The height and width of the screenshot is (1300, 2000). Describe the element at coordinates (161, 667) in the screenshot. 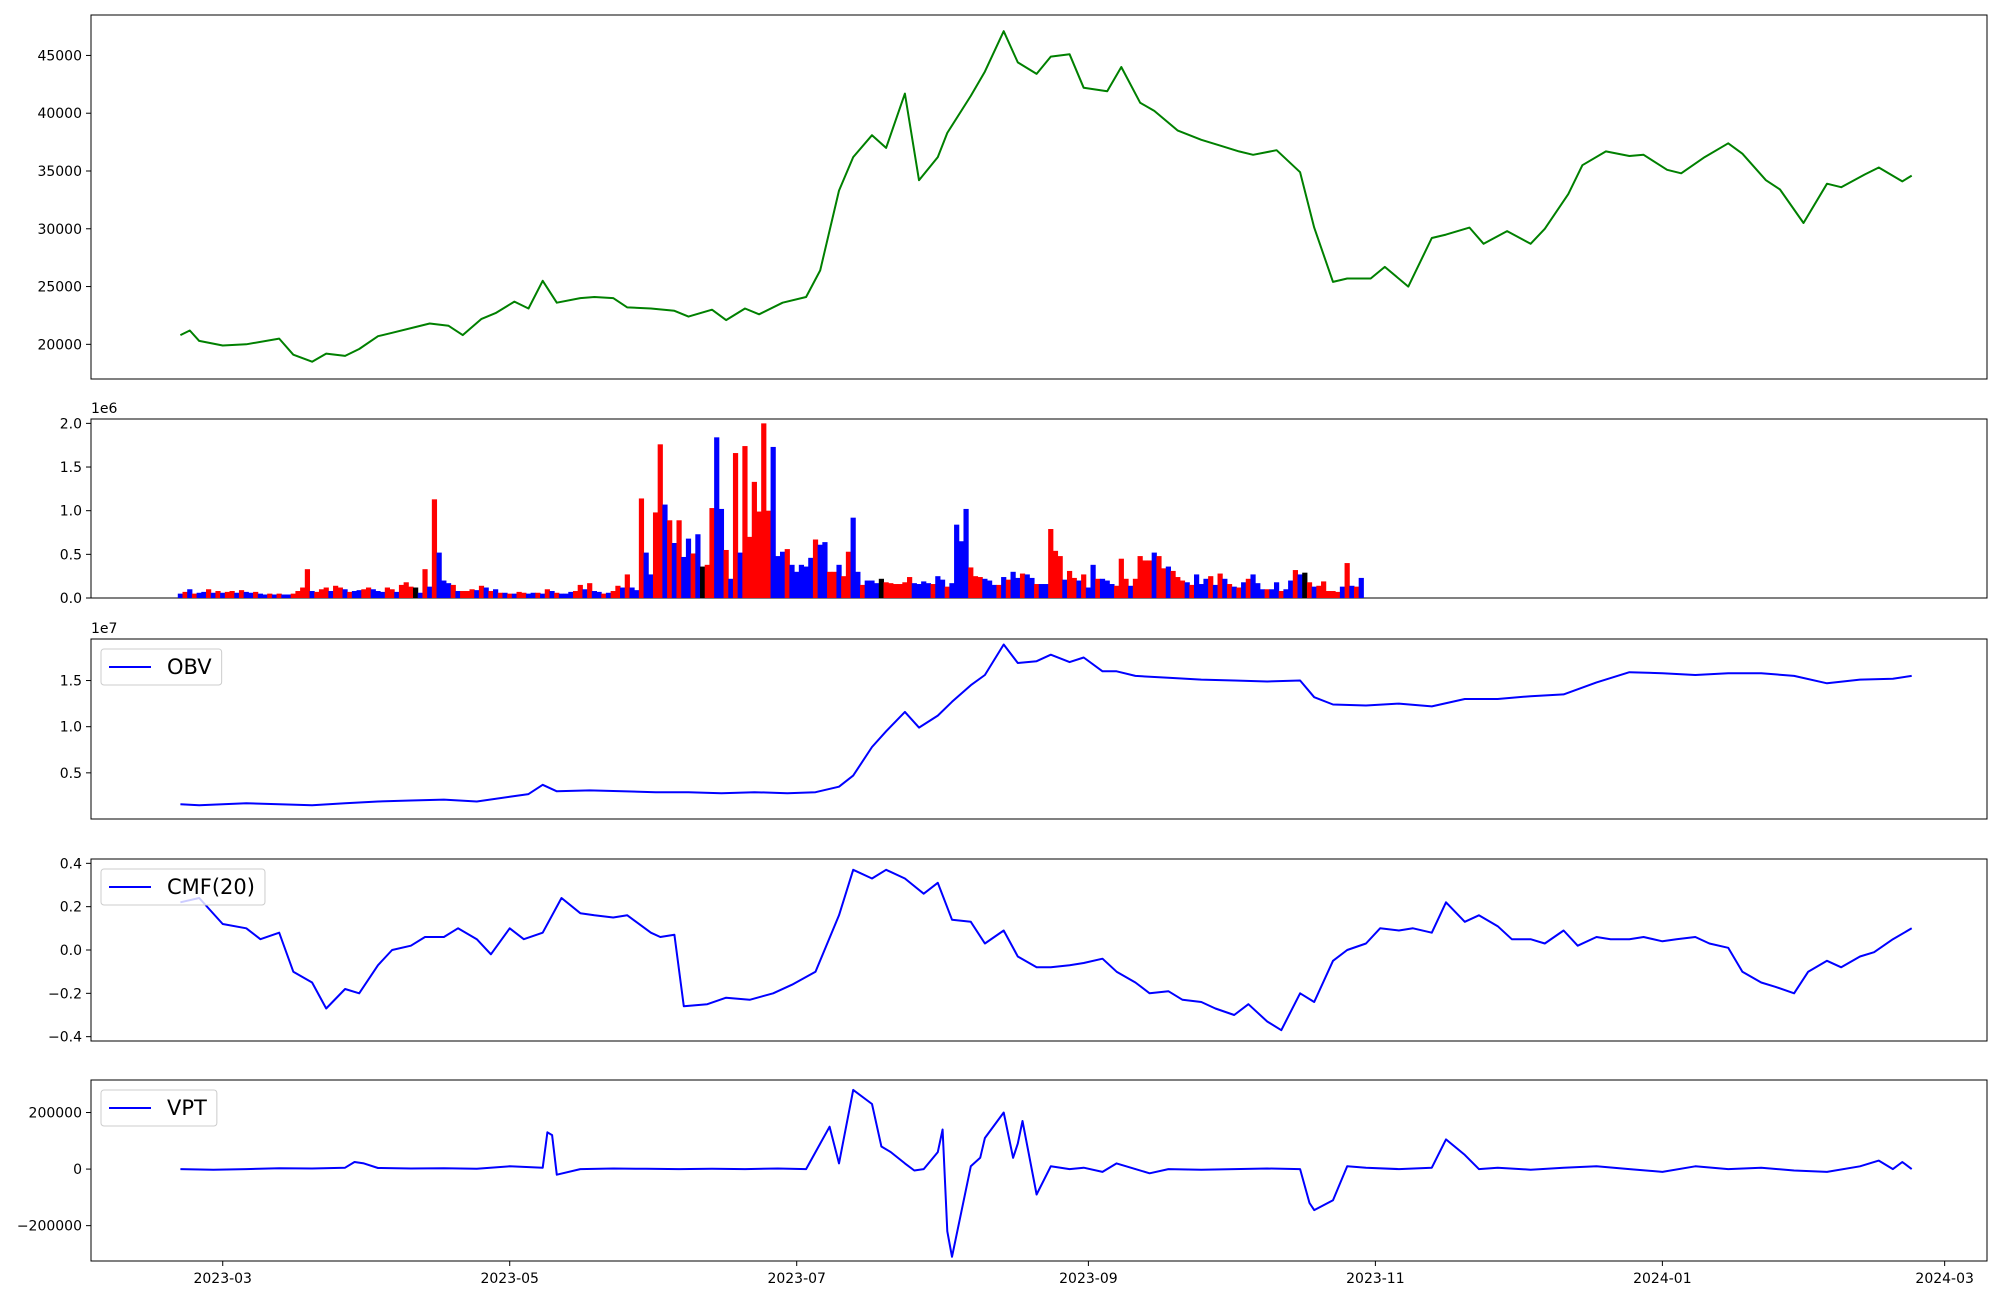

I see `obv-legend: OBV` at that location.